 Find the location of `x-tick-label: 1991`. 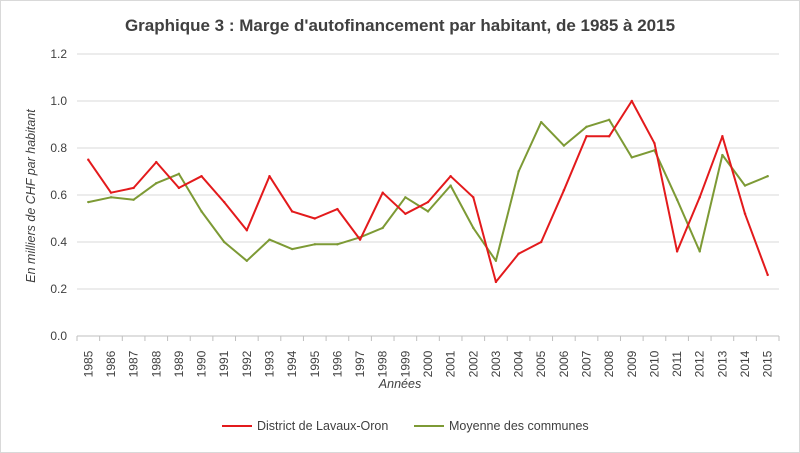

x-tick-label: 1991 is located at coordinates (224, 363).